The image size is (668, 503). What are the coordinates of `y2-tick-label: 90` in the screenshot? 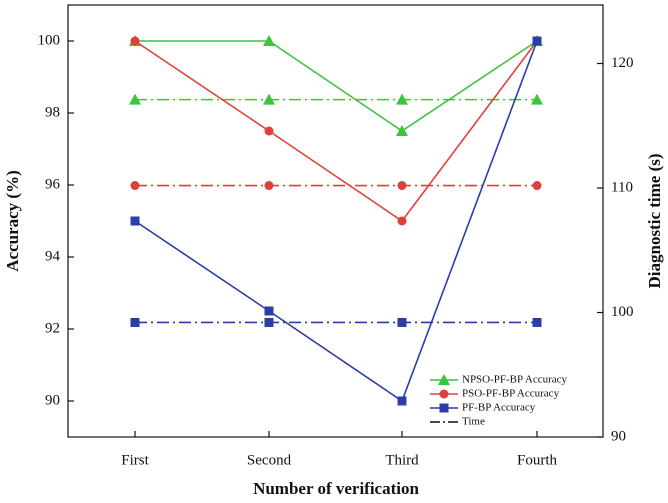 It's located at (618, 436).